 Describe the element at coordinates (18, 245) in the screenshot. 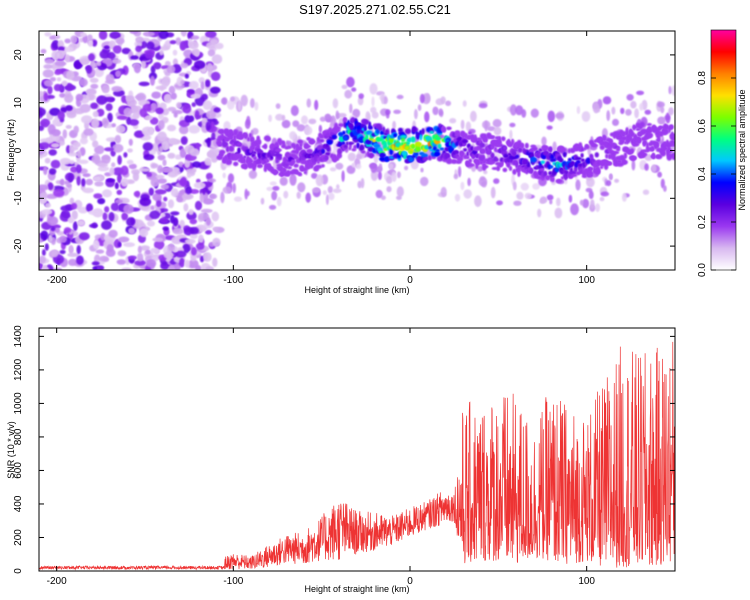

I see `y-tick-label: -20` at that location.